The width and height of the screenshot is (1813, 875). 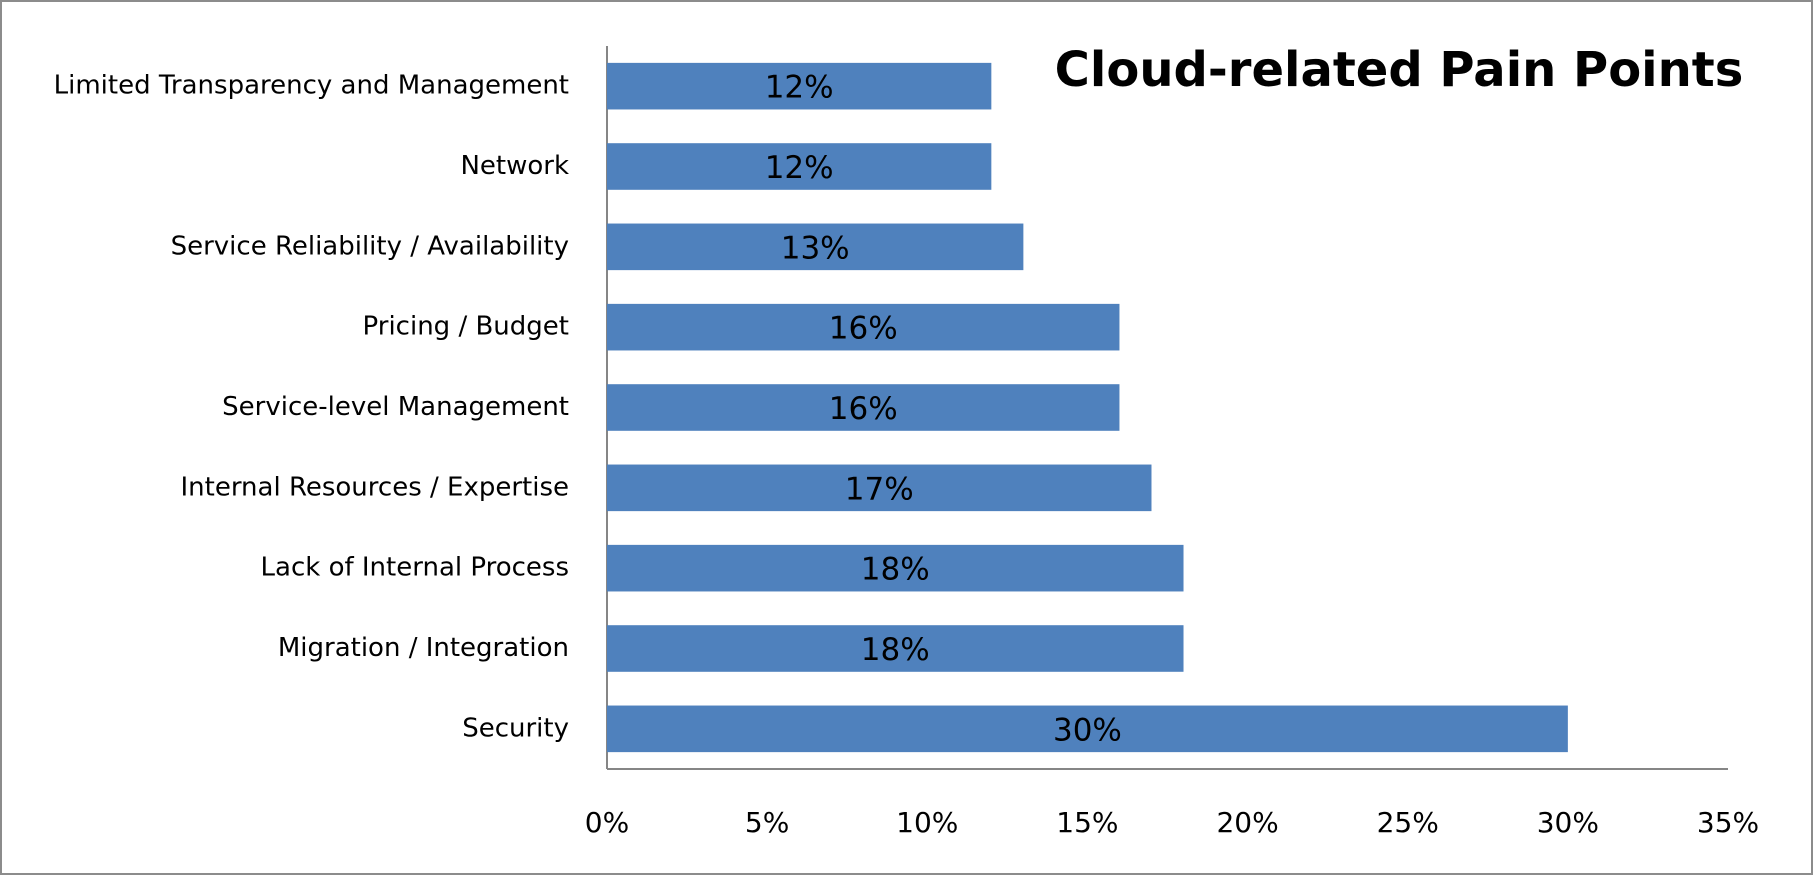 What do you see at coordinates (415, 568) in the screenshot?
I see `y-tick-label: Lack of Internal Process` at bounding box center [415, 568].